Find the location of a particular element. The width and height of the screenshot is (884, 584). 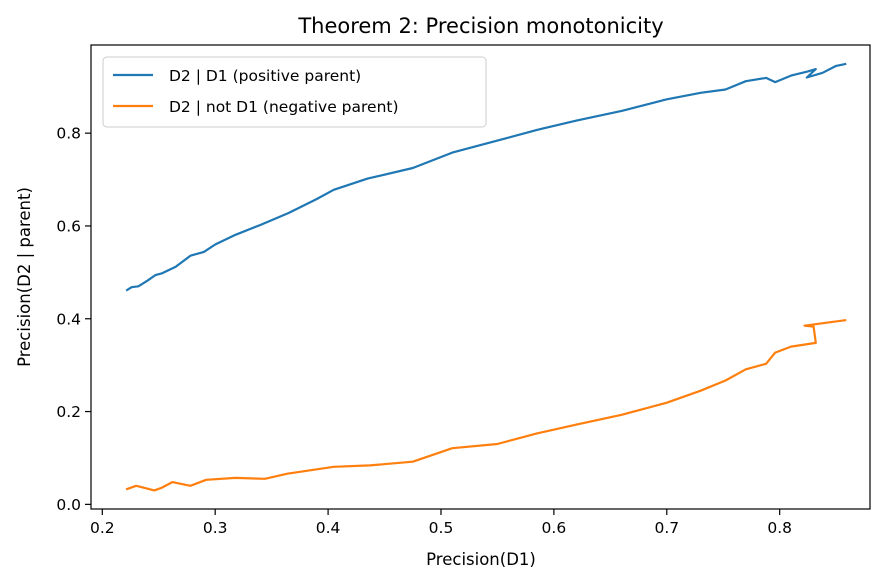

legend-label-1: D2 | D1 (positive parent) is located at coordinates (265, 76).